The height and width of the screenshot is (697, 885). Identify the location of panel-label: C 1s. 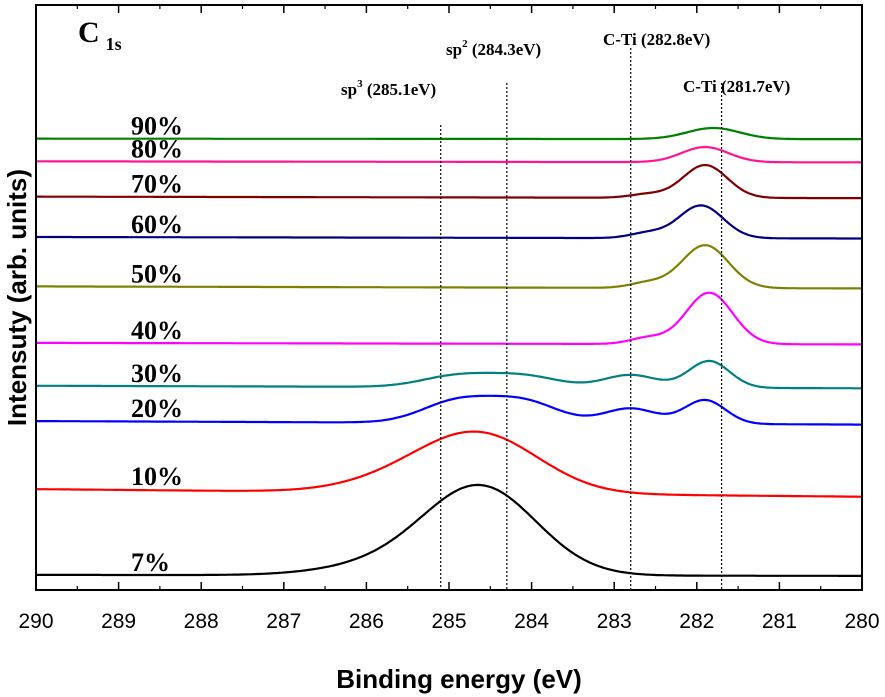
(100, 35).